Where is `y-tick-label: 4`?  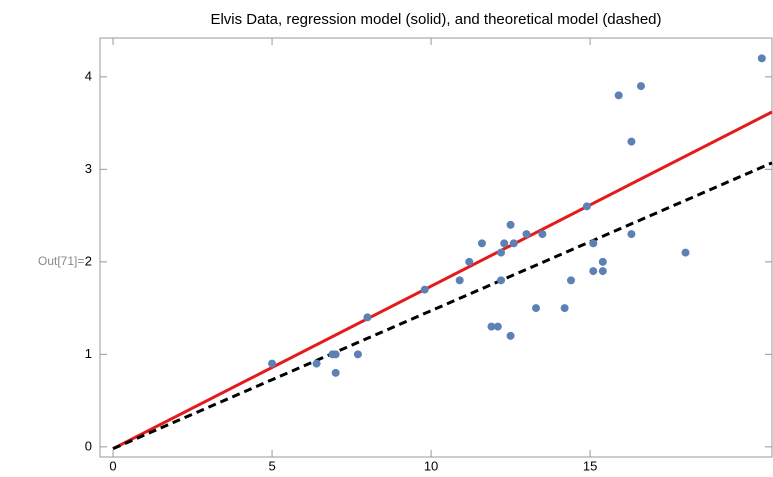
y-tick-label: 4 is located at coordinates (88, 75).